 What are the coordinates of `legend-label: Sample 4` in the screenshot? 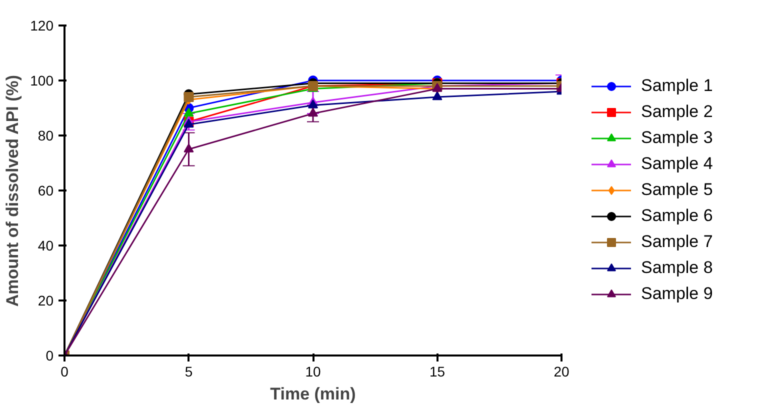 It's located at (677, 164).